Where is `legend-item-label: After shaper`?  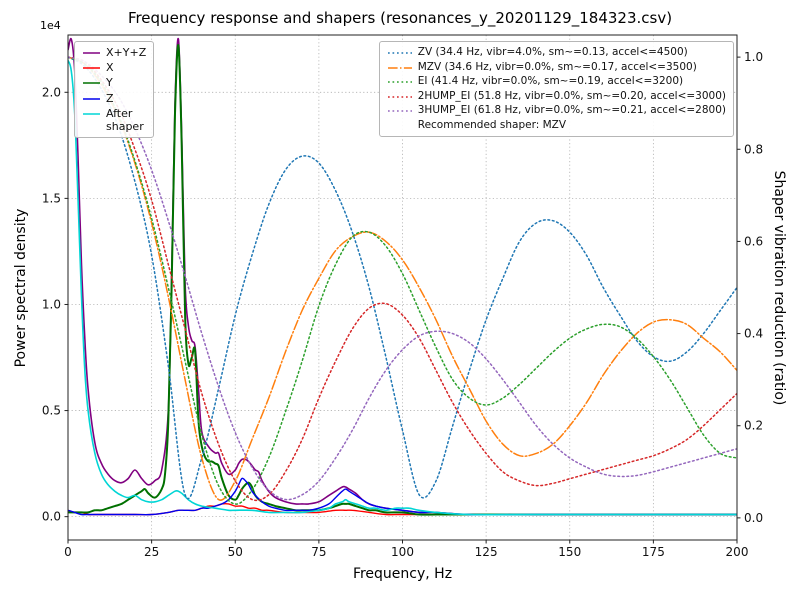
legend-item-label: After shaper is located at coordinates (125, 119).